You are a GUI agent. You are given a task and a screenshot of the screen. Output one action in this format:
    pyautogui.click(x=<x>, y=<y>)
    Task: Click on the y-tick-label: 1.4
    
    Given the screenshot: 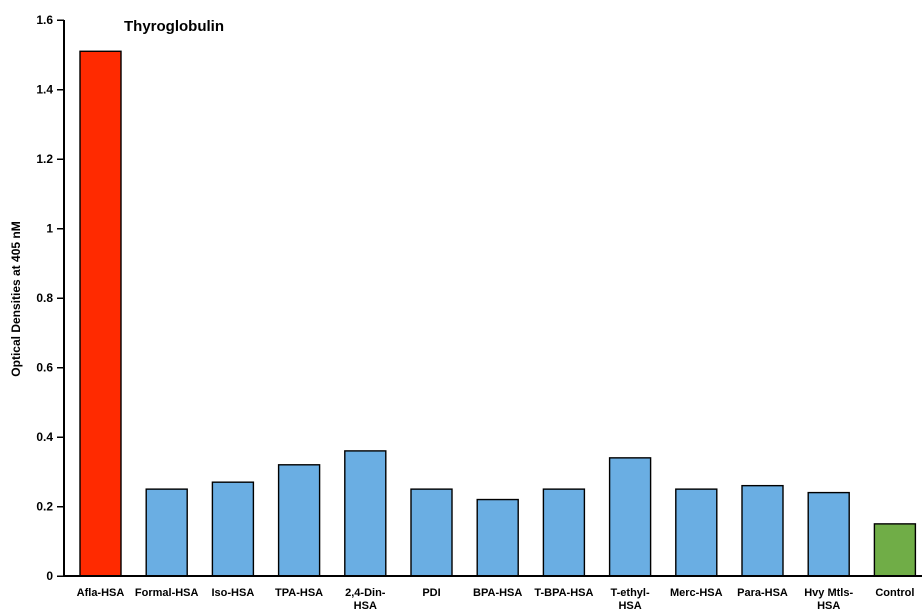 What is the action you would take?
    pyautogui.click(x=44, y=90)
    